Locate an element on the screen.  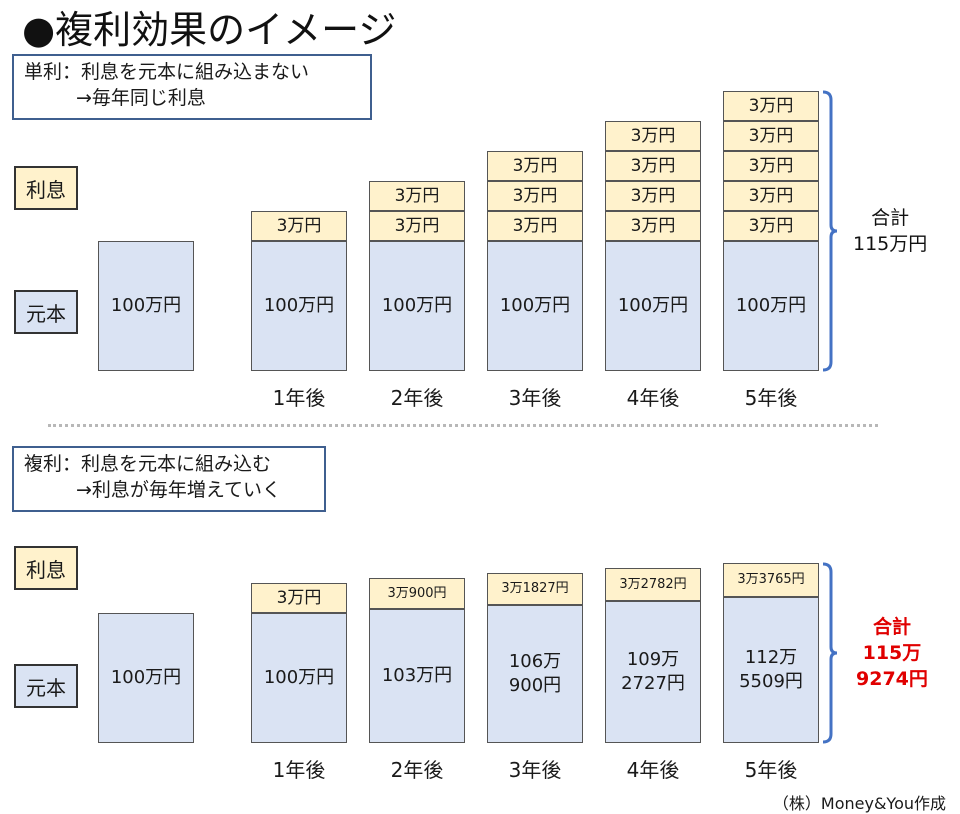
compound-explanation-line2: →利息が毎年増えていく is located at coordinates (178, 490).